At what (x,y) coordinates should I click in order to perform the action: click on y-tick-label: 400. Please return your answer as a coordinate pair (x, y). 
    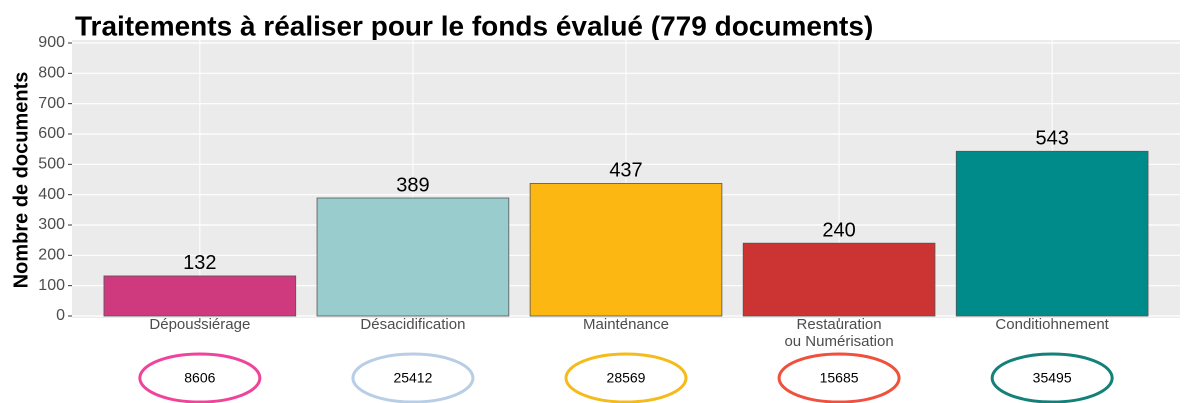
    Looking at the image, I should click on (51, 194).